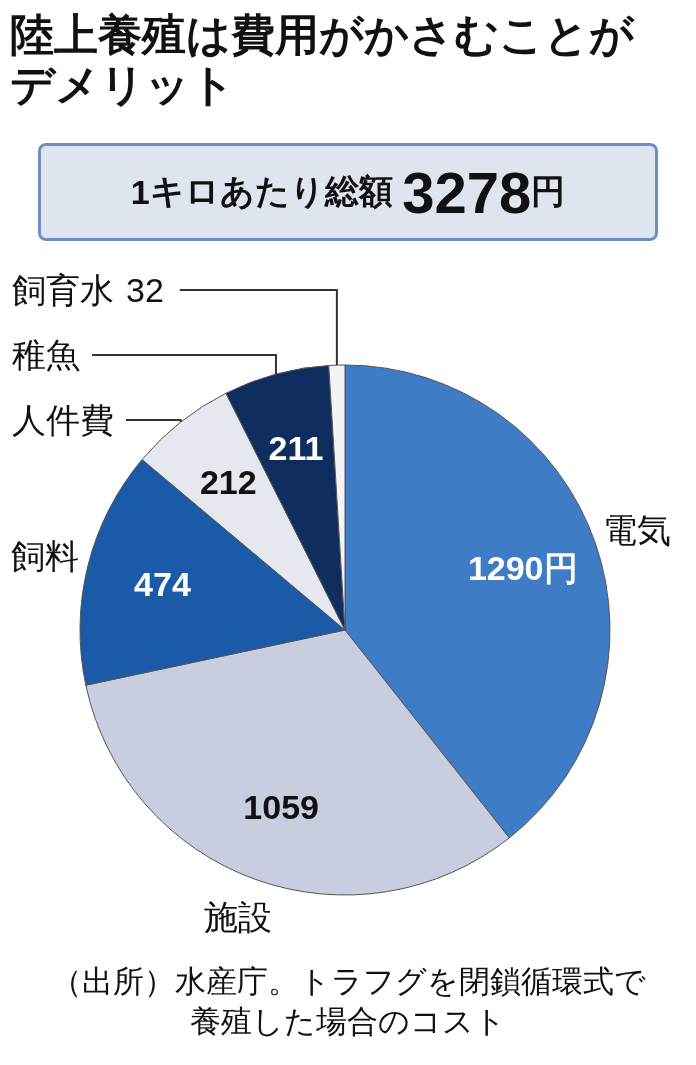  What do you see at coordinates (281, 807) in the screenshot?
I see `data-label: 1059` at bounding box center [281, 807].